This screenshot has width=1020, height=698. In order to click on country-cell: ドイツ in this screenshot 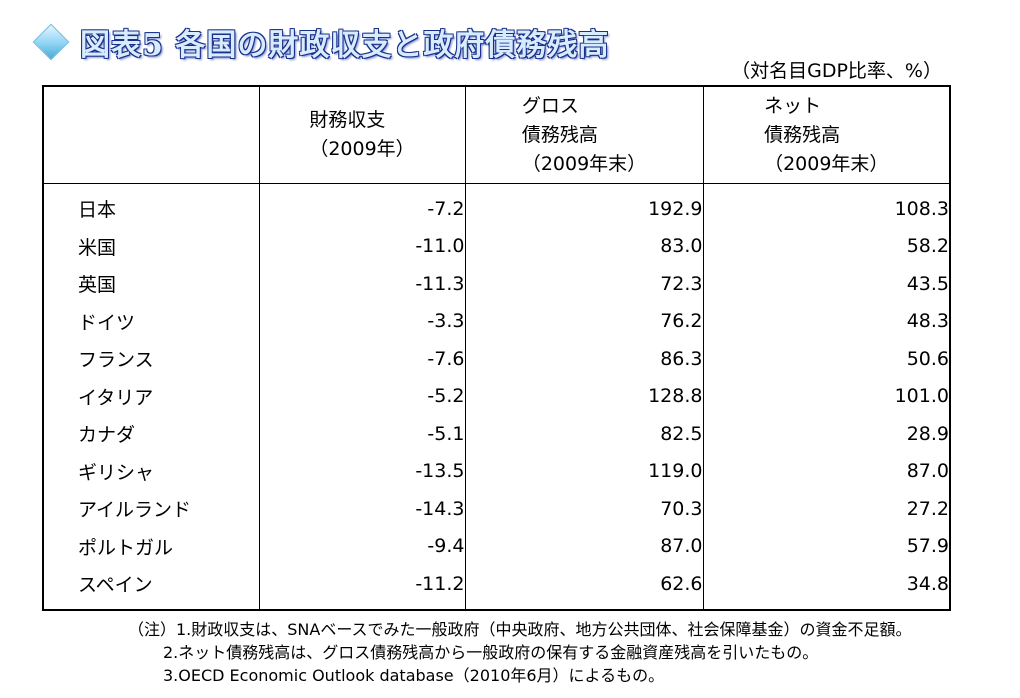, I will do `click(107, 322)`.